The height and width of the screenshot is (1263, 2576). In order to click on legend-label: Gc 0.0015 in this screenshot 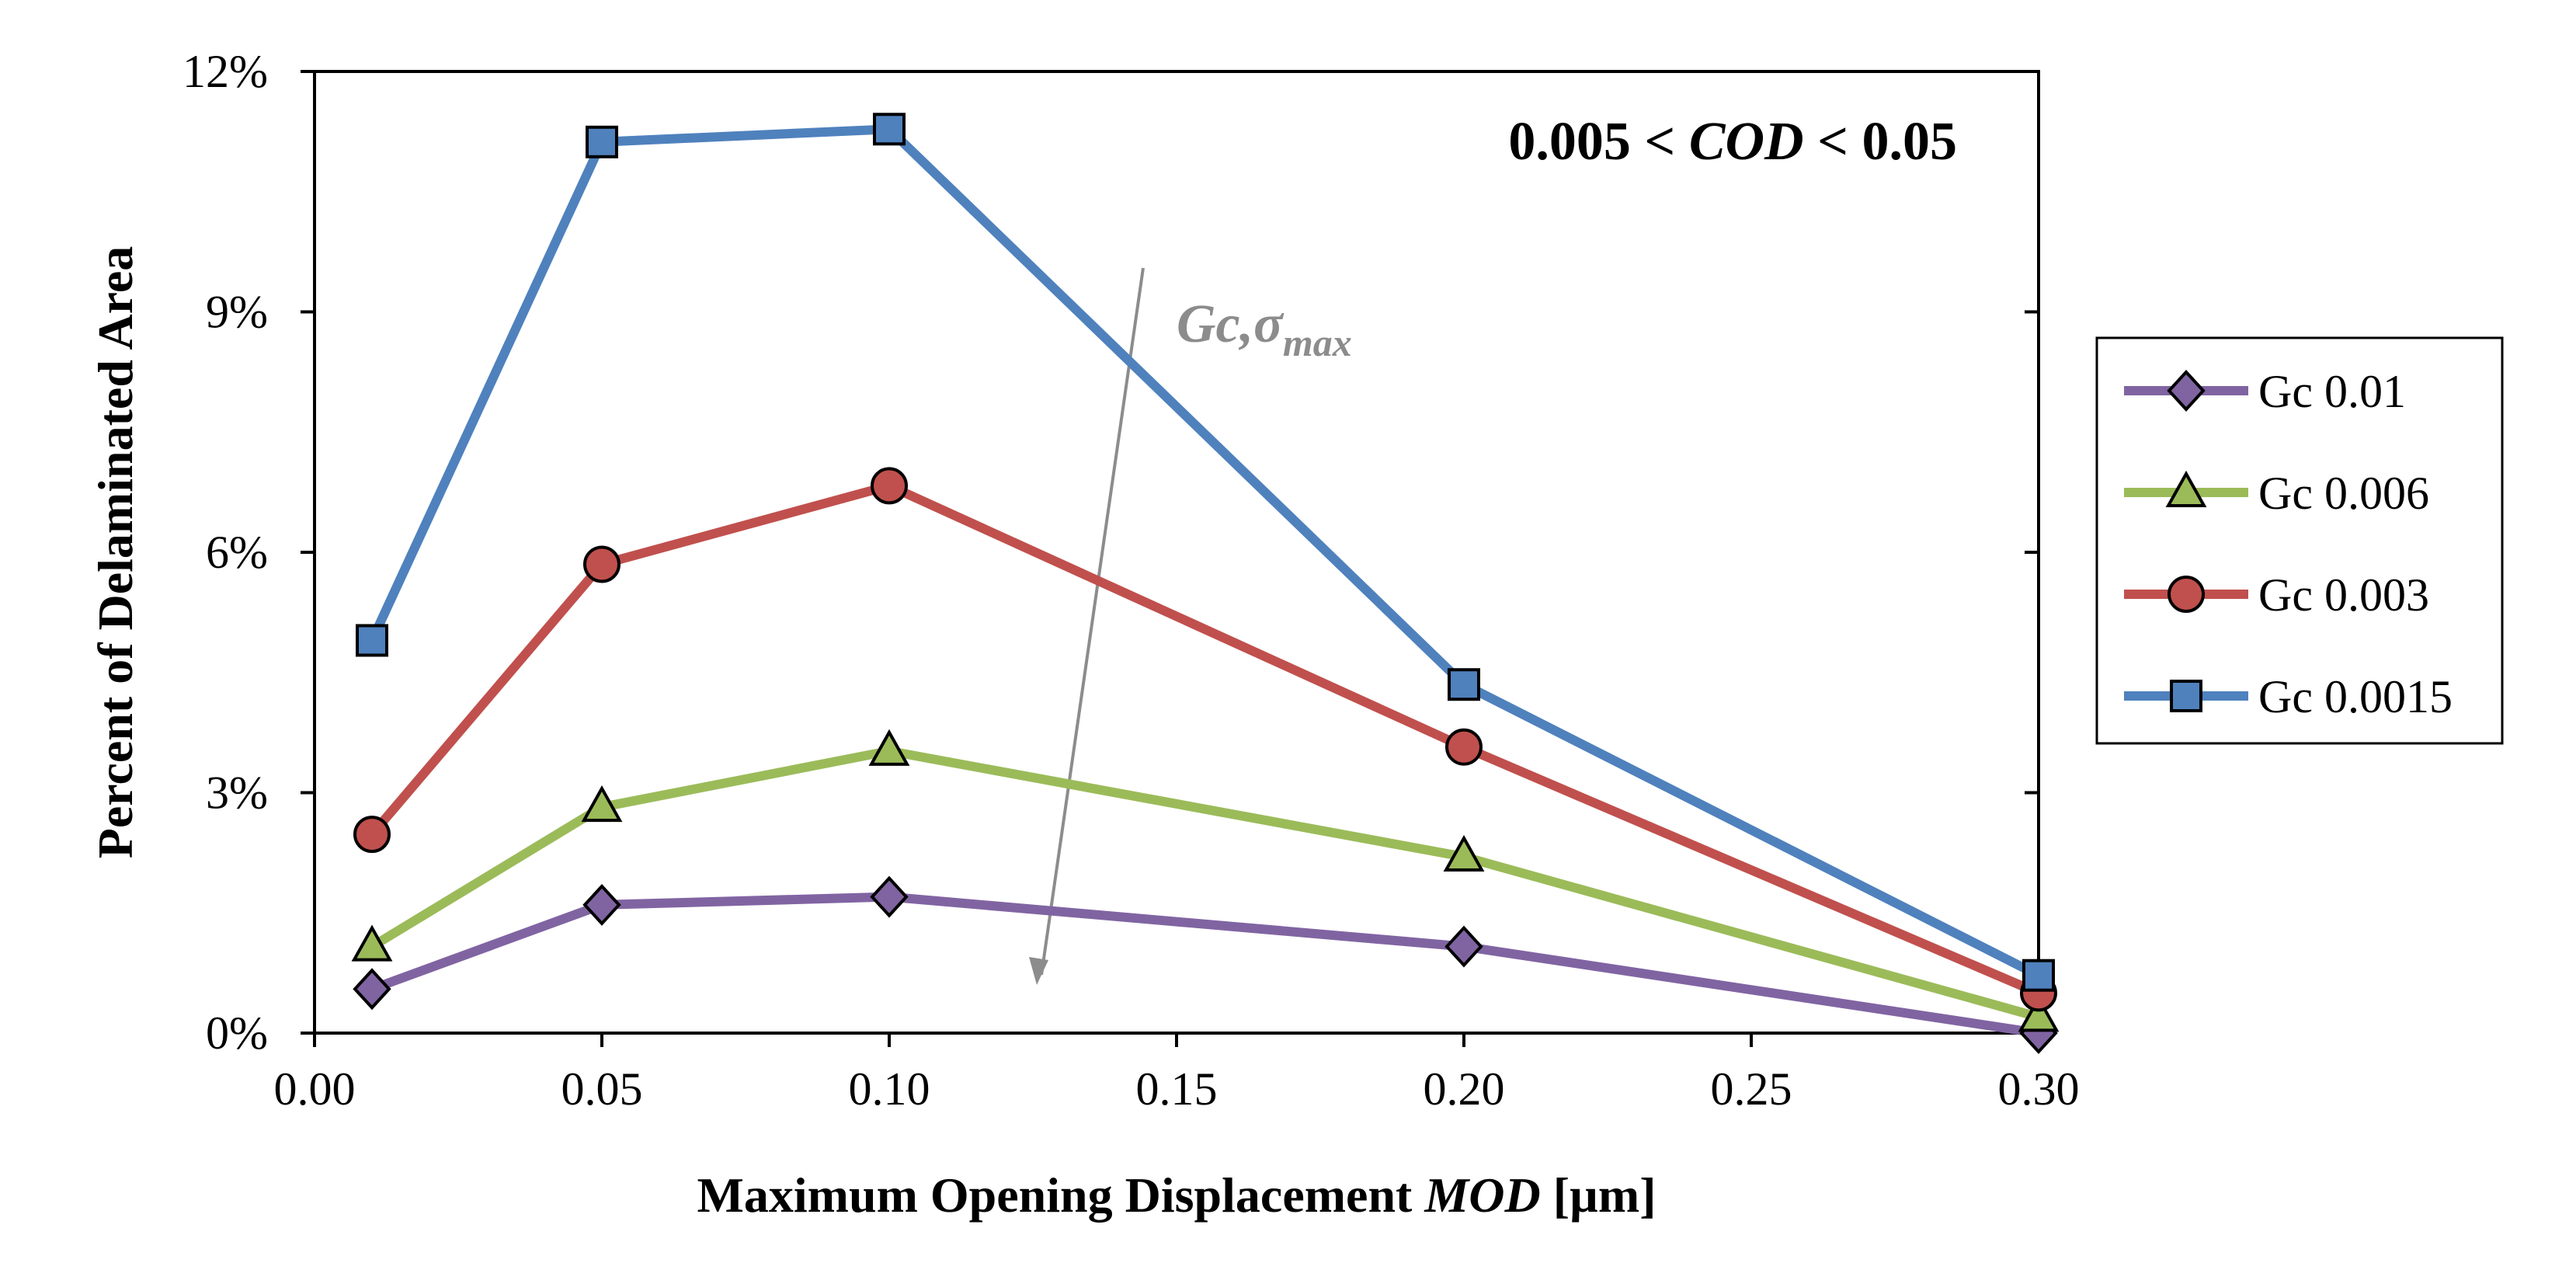, I will do `click(2355, 697)`.